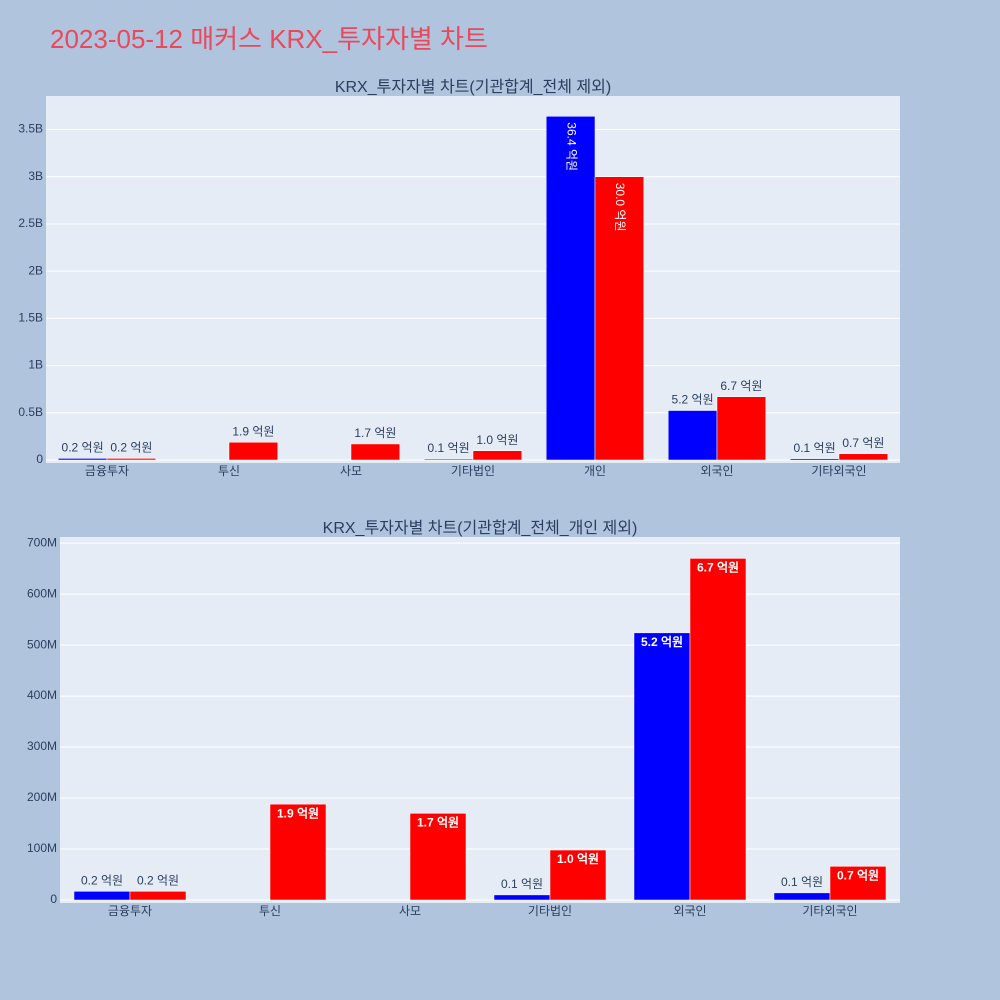  What do you see at coordinates (473, 87) in the screenshot?
I see `chart-title: KRX_투자자별 차트(기관합계_전체 제외)` at bounding box center [473, 87].